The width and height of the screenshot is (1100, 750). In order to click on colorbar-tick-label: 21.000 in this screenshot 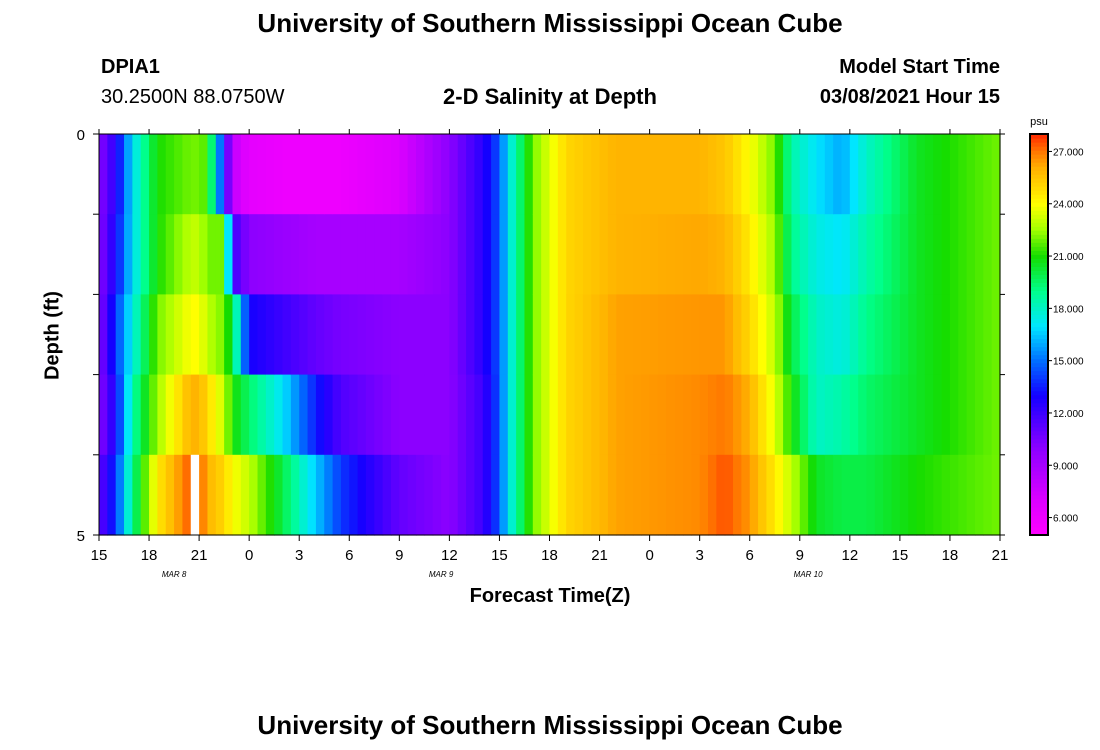, I will do `click(1068, 257)`.